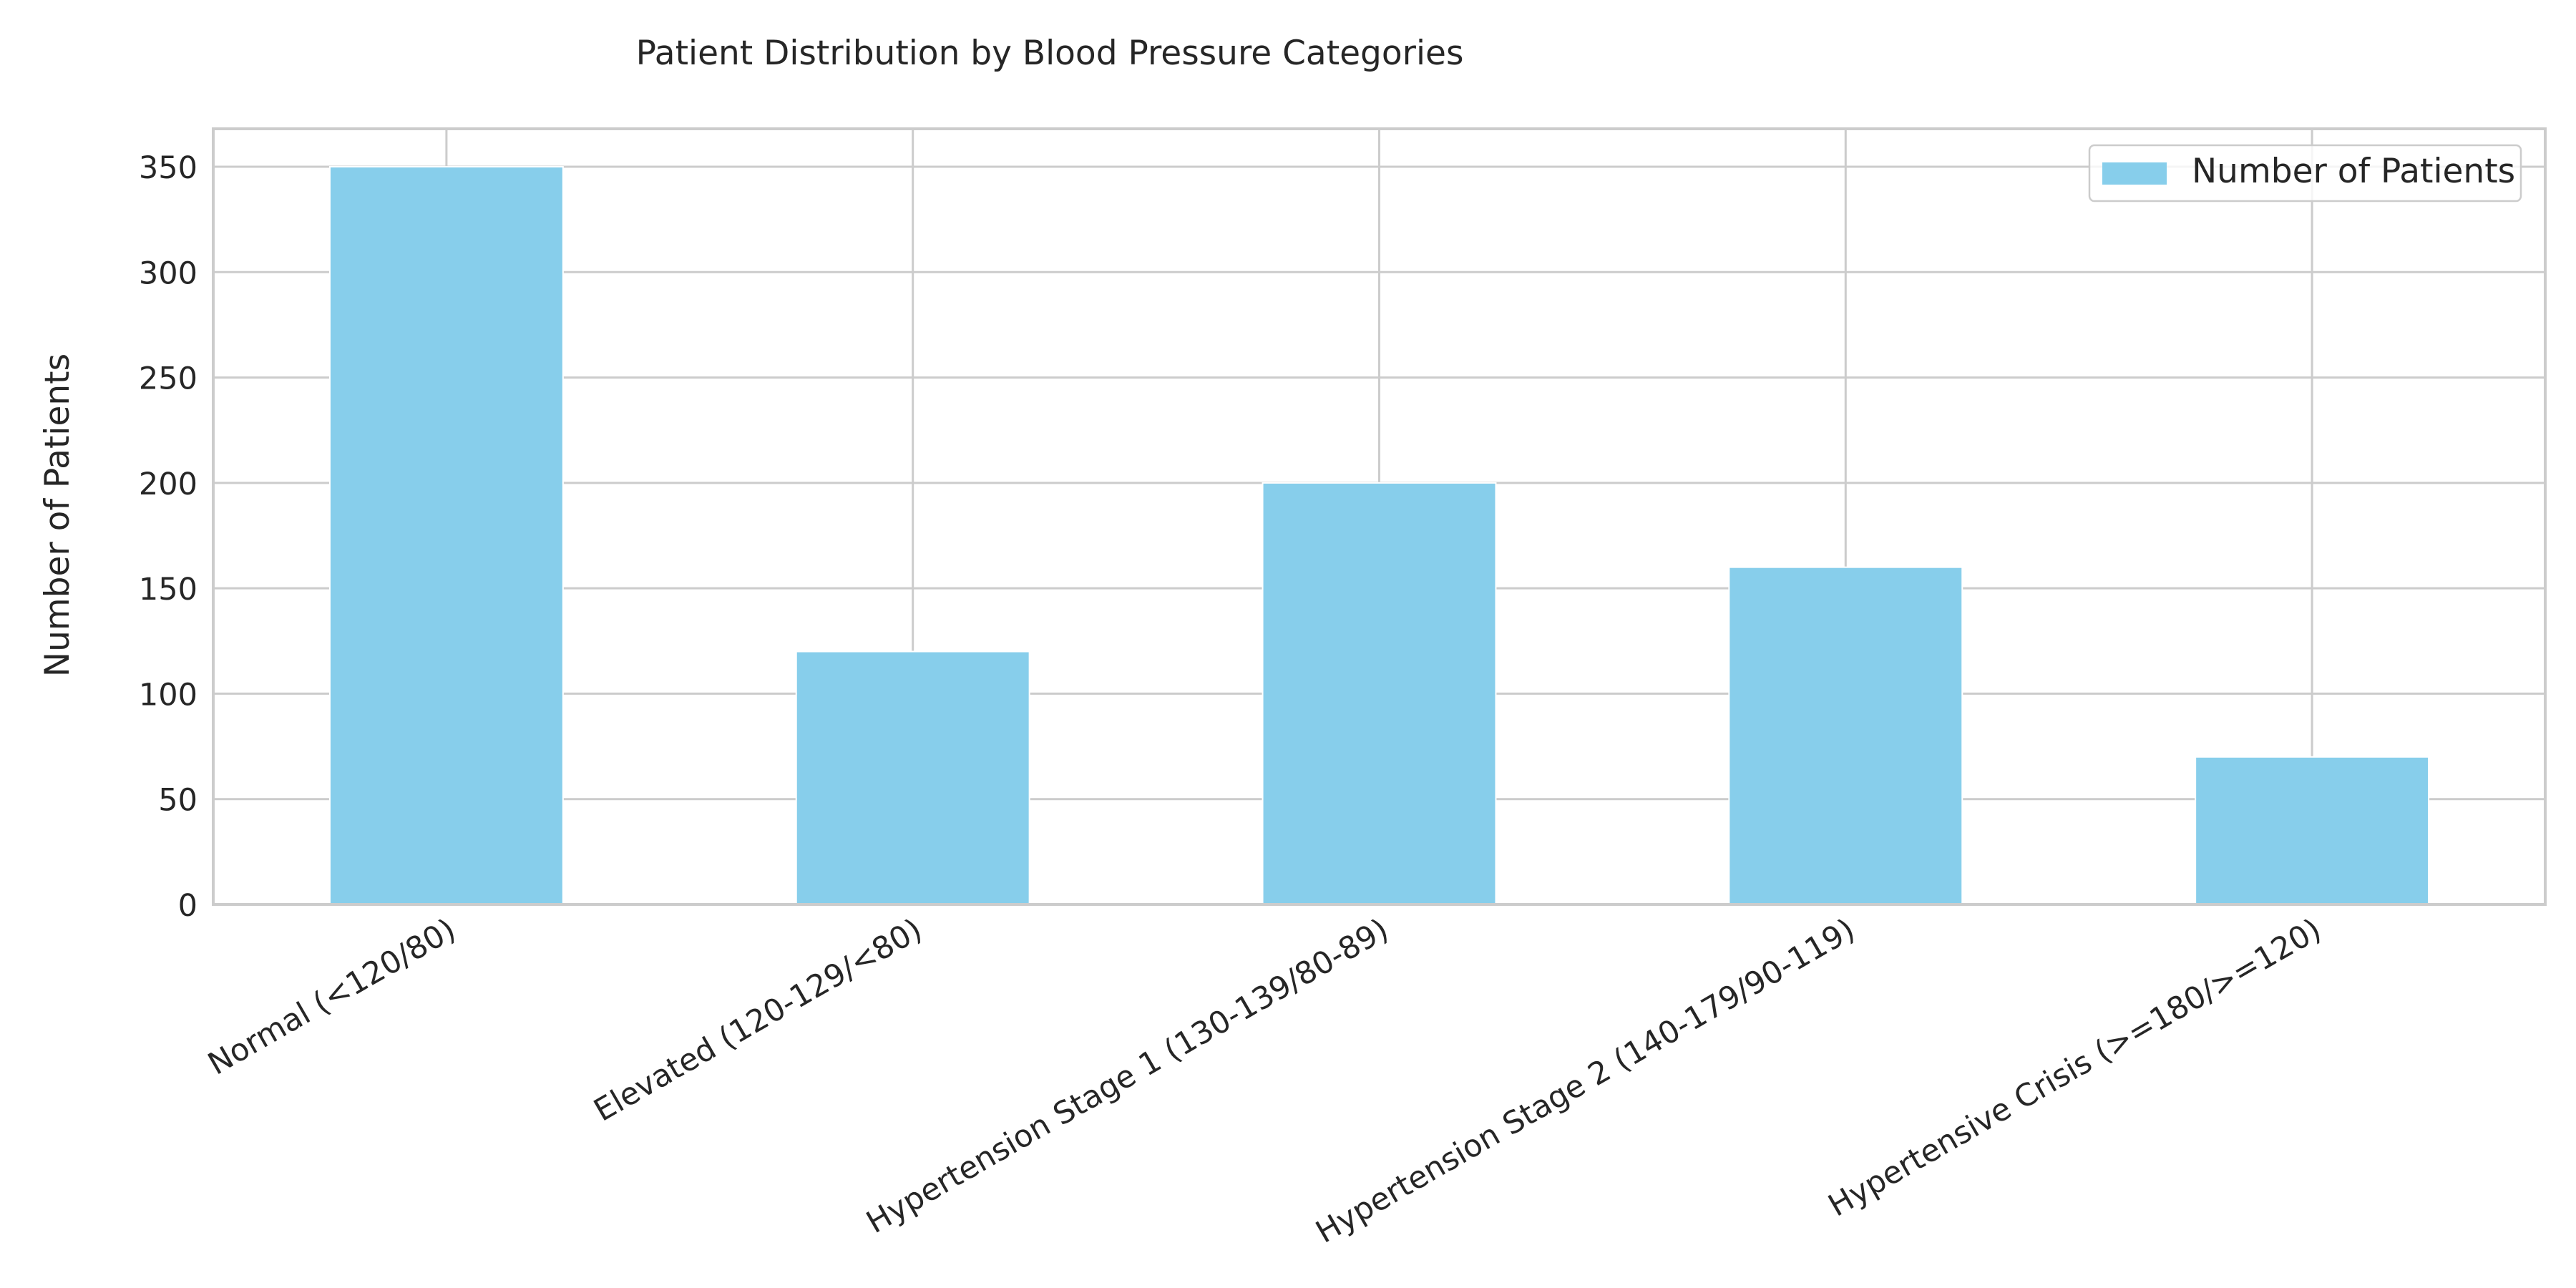 The image size is (2576, 1288). Describe the element at coordinates (168, 590) in the screenshot. I see `y-tick-label: 150` at that location.